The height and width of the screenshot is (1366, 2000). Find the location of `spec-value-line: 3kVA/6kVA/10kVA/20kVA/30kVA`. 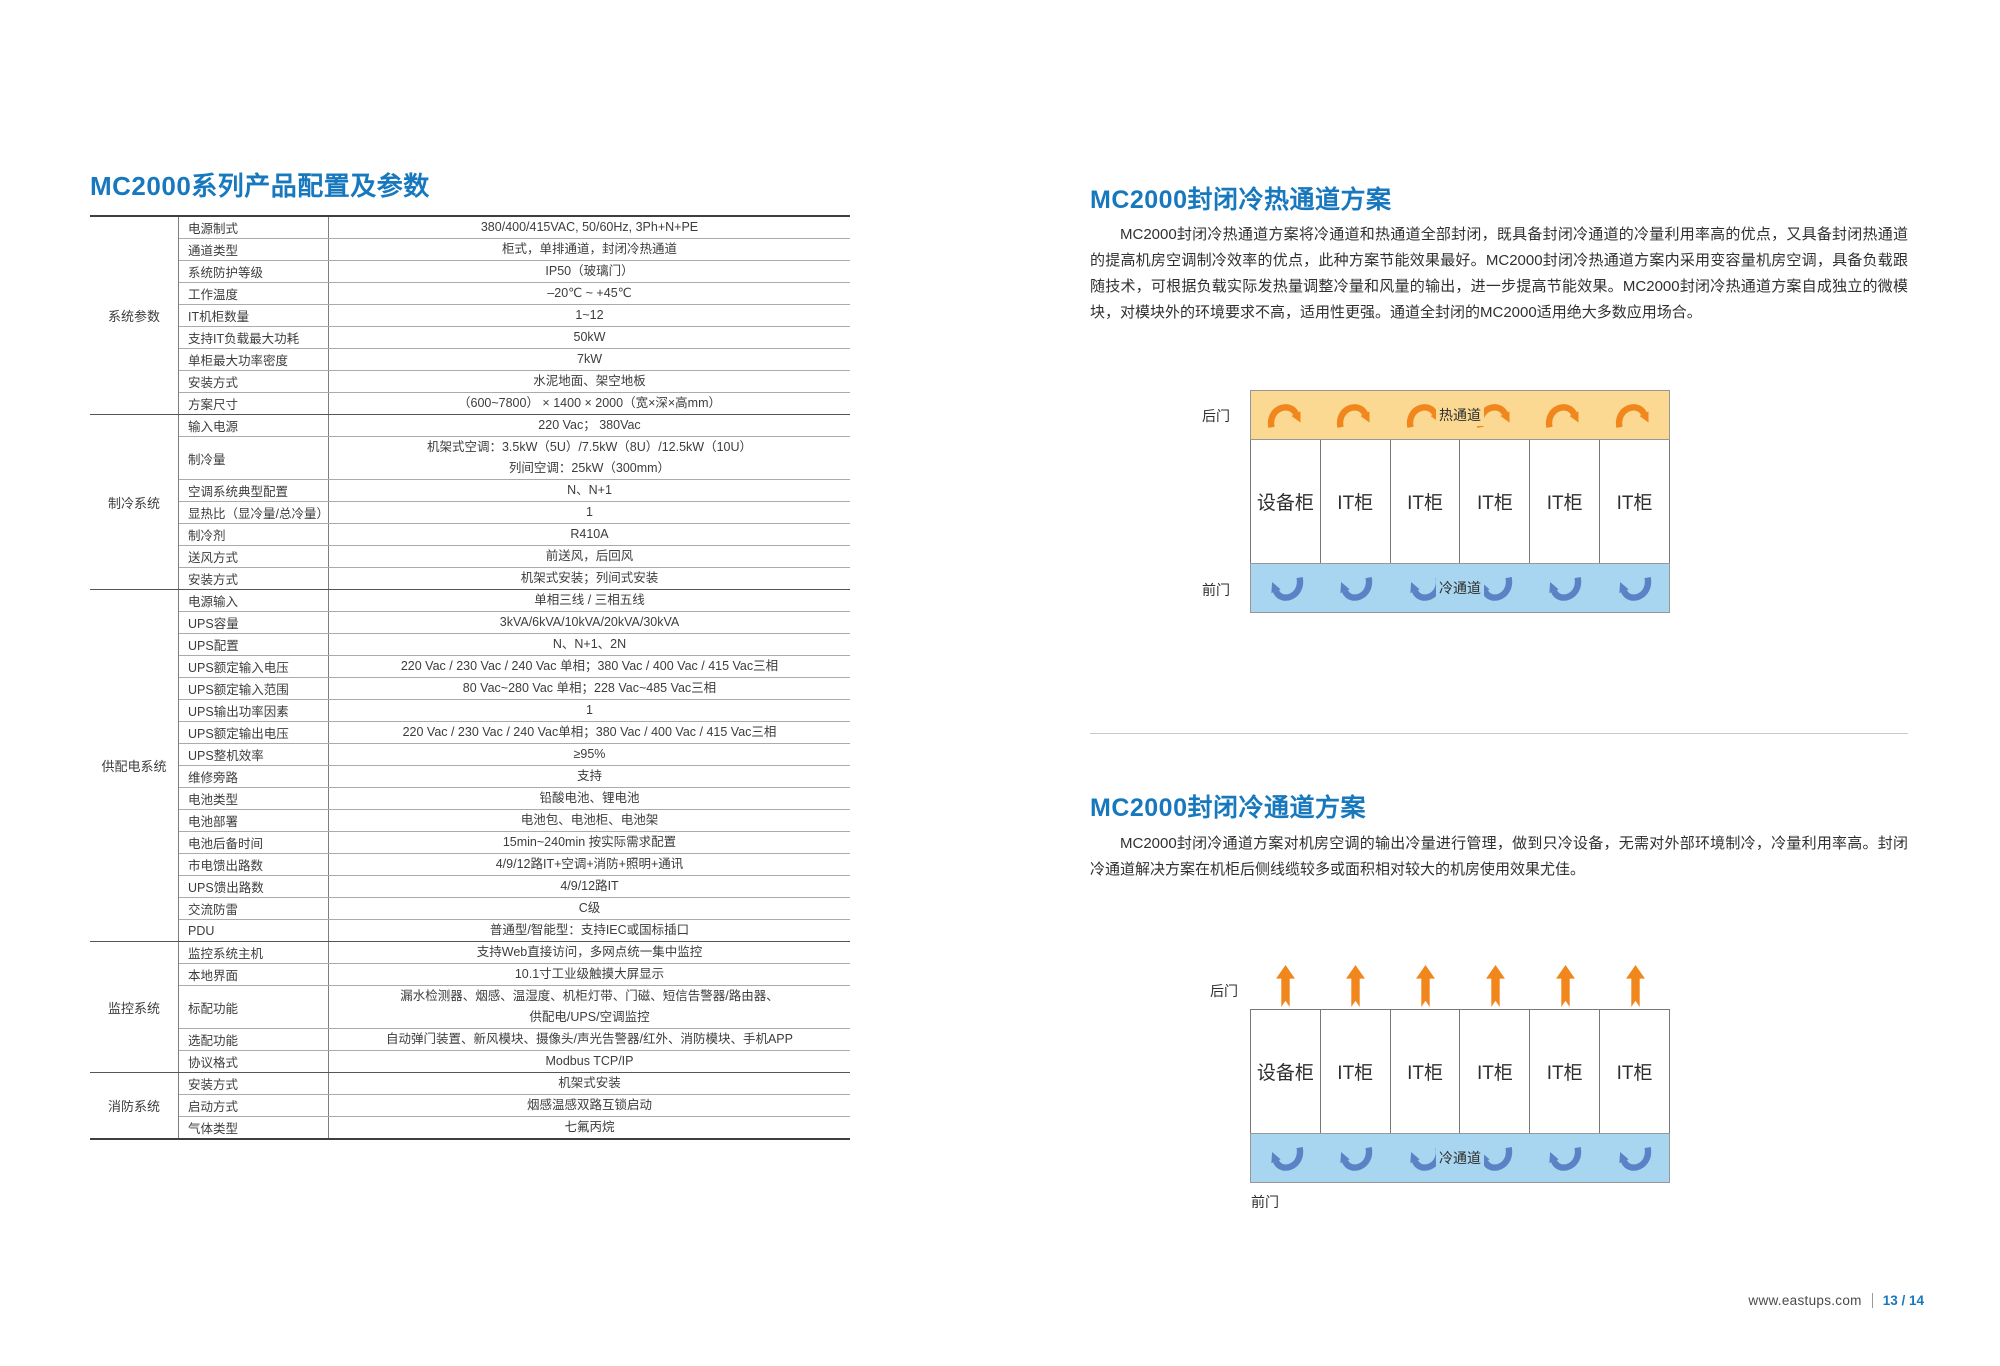

spec-value-line: 3kVA/6kVA/10kVA/20kVA/30kVA is located at coordinates (589, 622).